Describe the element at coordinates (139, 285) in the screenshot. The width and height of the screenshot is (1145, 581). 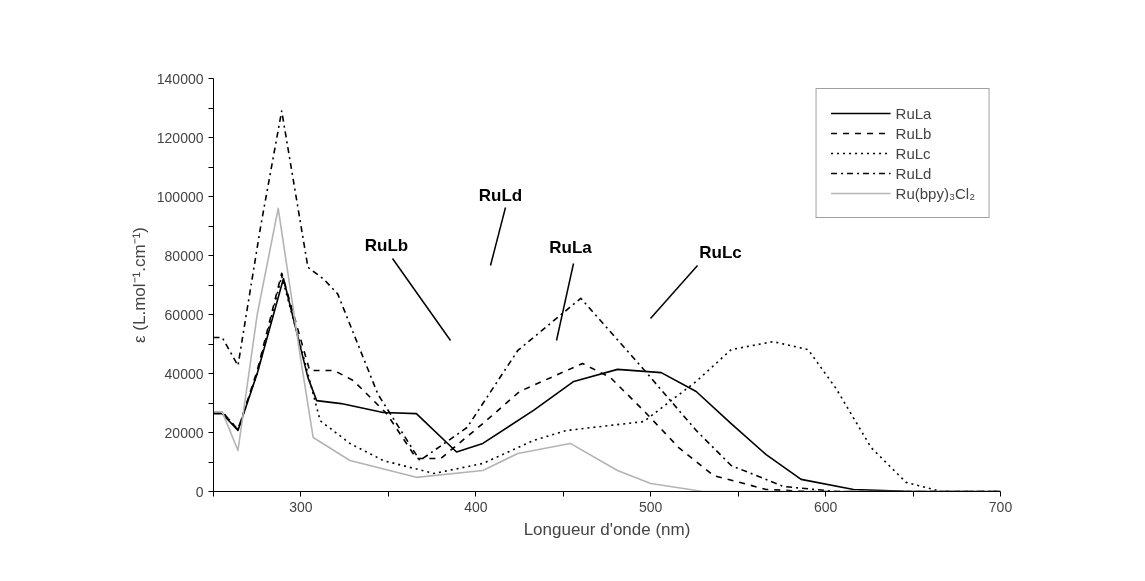
I see `y-axis-title: ε (L.mol⁻¹.cm⁻¹)` at that location.